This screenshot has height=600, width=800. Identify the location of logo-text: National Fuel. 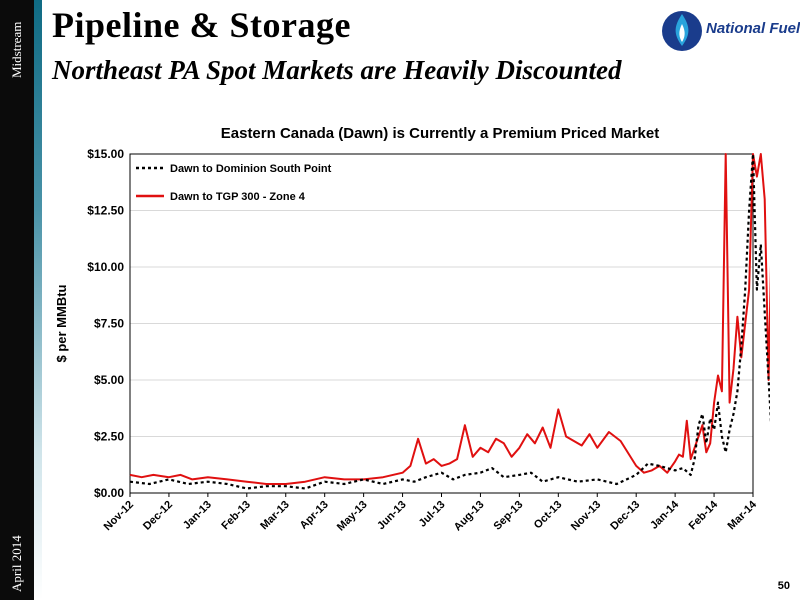
(753, 28).